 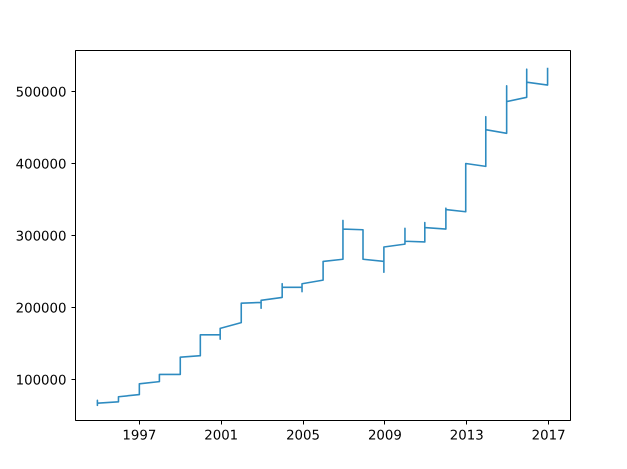 What do you see at coordinates (41, 165) in the screenshot?
I see `y-tick-label: 400000` at bounding box center [41, 165].